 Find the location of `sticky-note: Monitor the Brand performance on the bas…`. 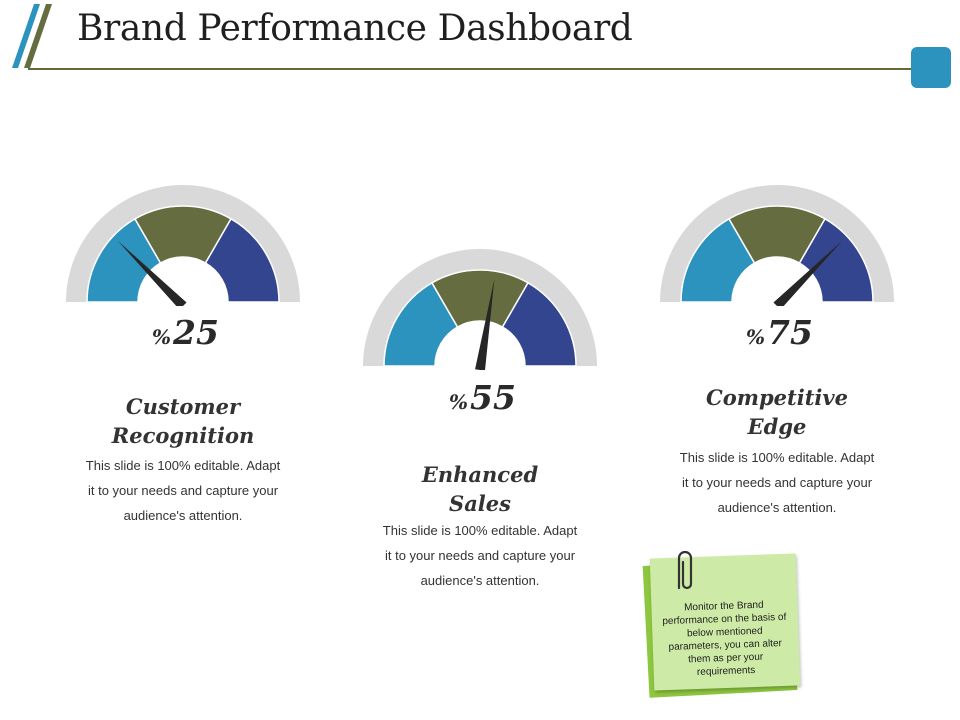

sticky-note: Monitor the Brand performance on the bas… is located at coordinates (725, 628).